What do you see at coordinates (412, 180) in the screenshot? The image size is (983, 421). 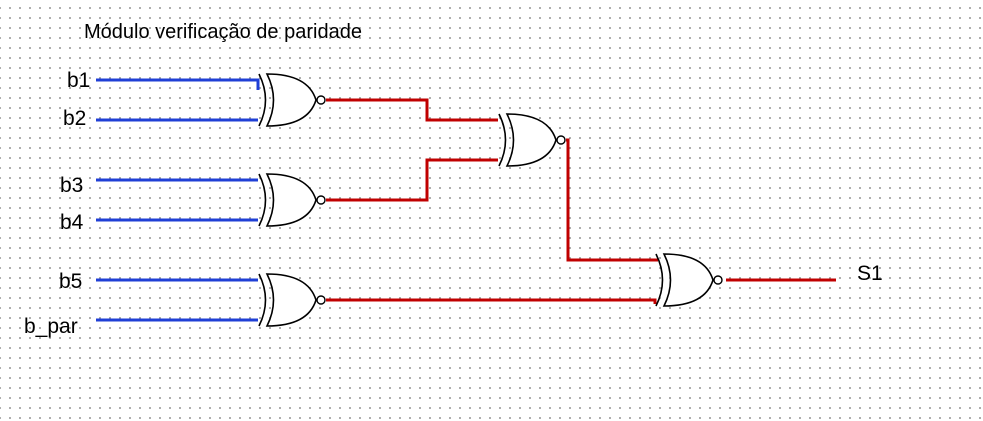 I see `wire-g2-to-g4` at bounding box center [412, 180].